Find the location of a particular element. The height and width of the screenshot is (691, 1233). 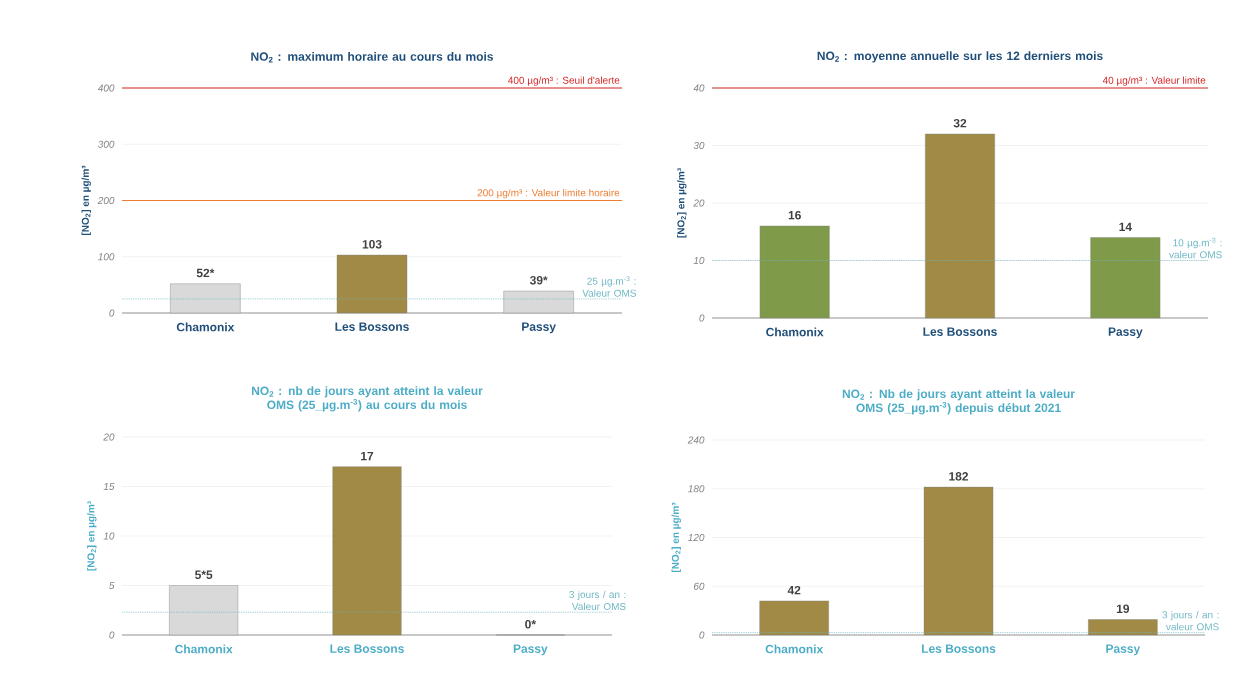

ref-line-label: 200 µg/m³ : Valeur limite horaire is located at coordinates (548, 193).